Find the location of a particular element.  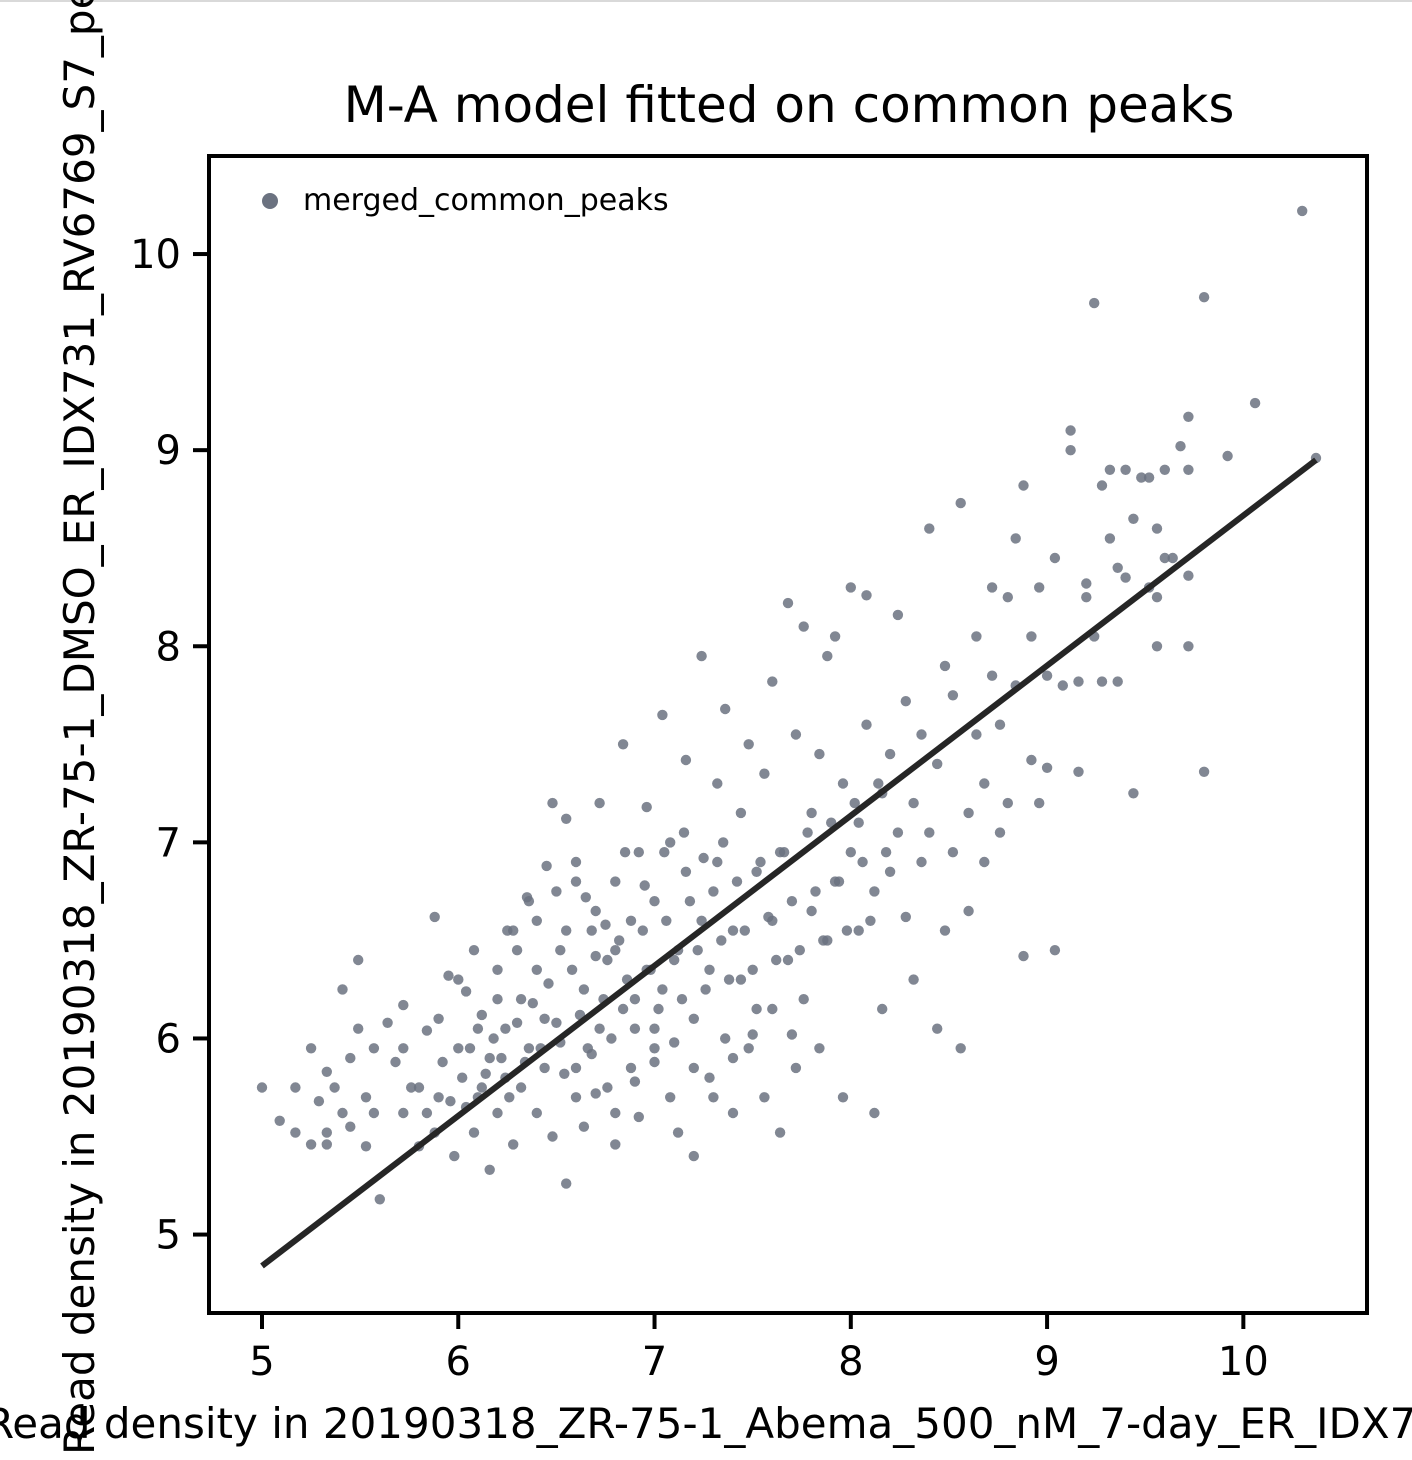

y-tick-label: 6 is located at coordinates (168, 1039).